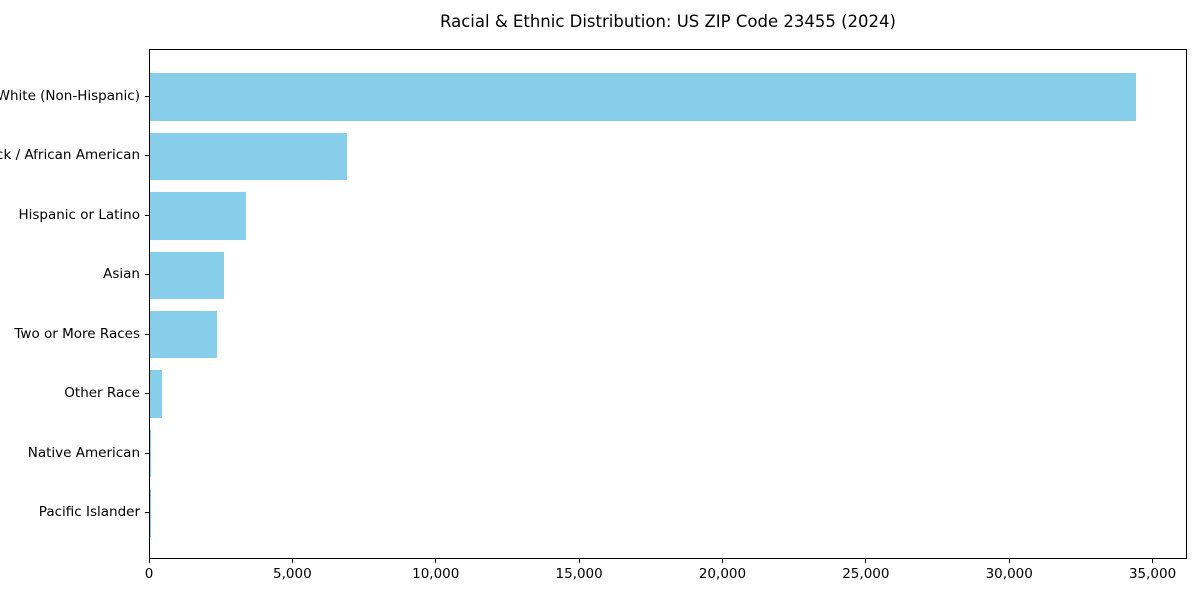 This screenshot has width=1200, height=600. Describe the element at coordinates (77, 333) in the screenshot. I see `y-tick-label-two-or-more-races: Two or More Races` at that location.